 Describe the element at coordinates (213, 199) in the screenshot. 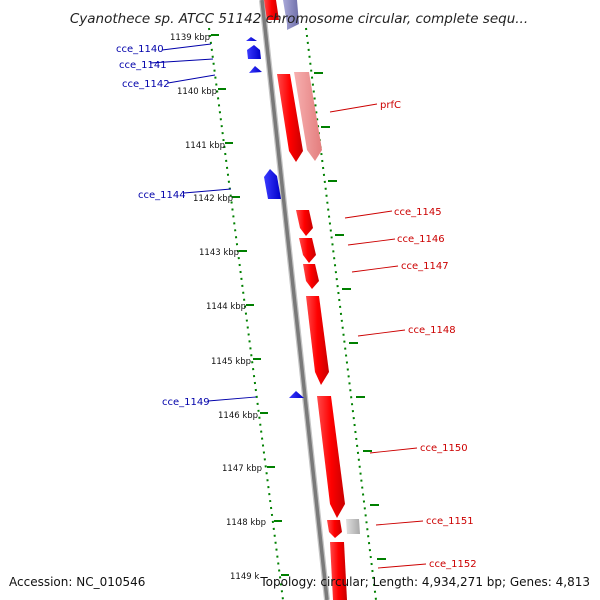

I see `kbp-tick-label: 1142 kbp` at that location.